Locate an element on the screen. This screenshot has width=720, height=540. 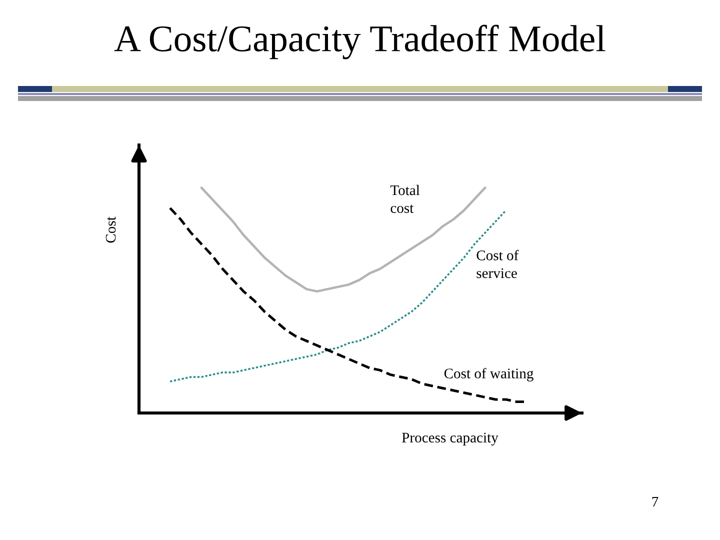
series-label: Cost of service is located at coordinates (497, 264).